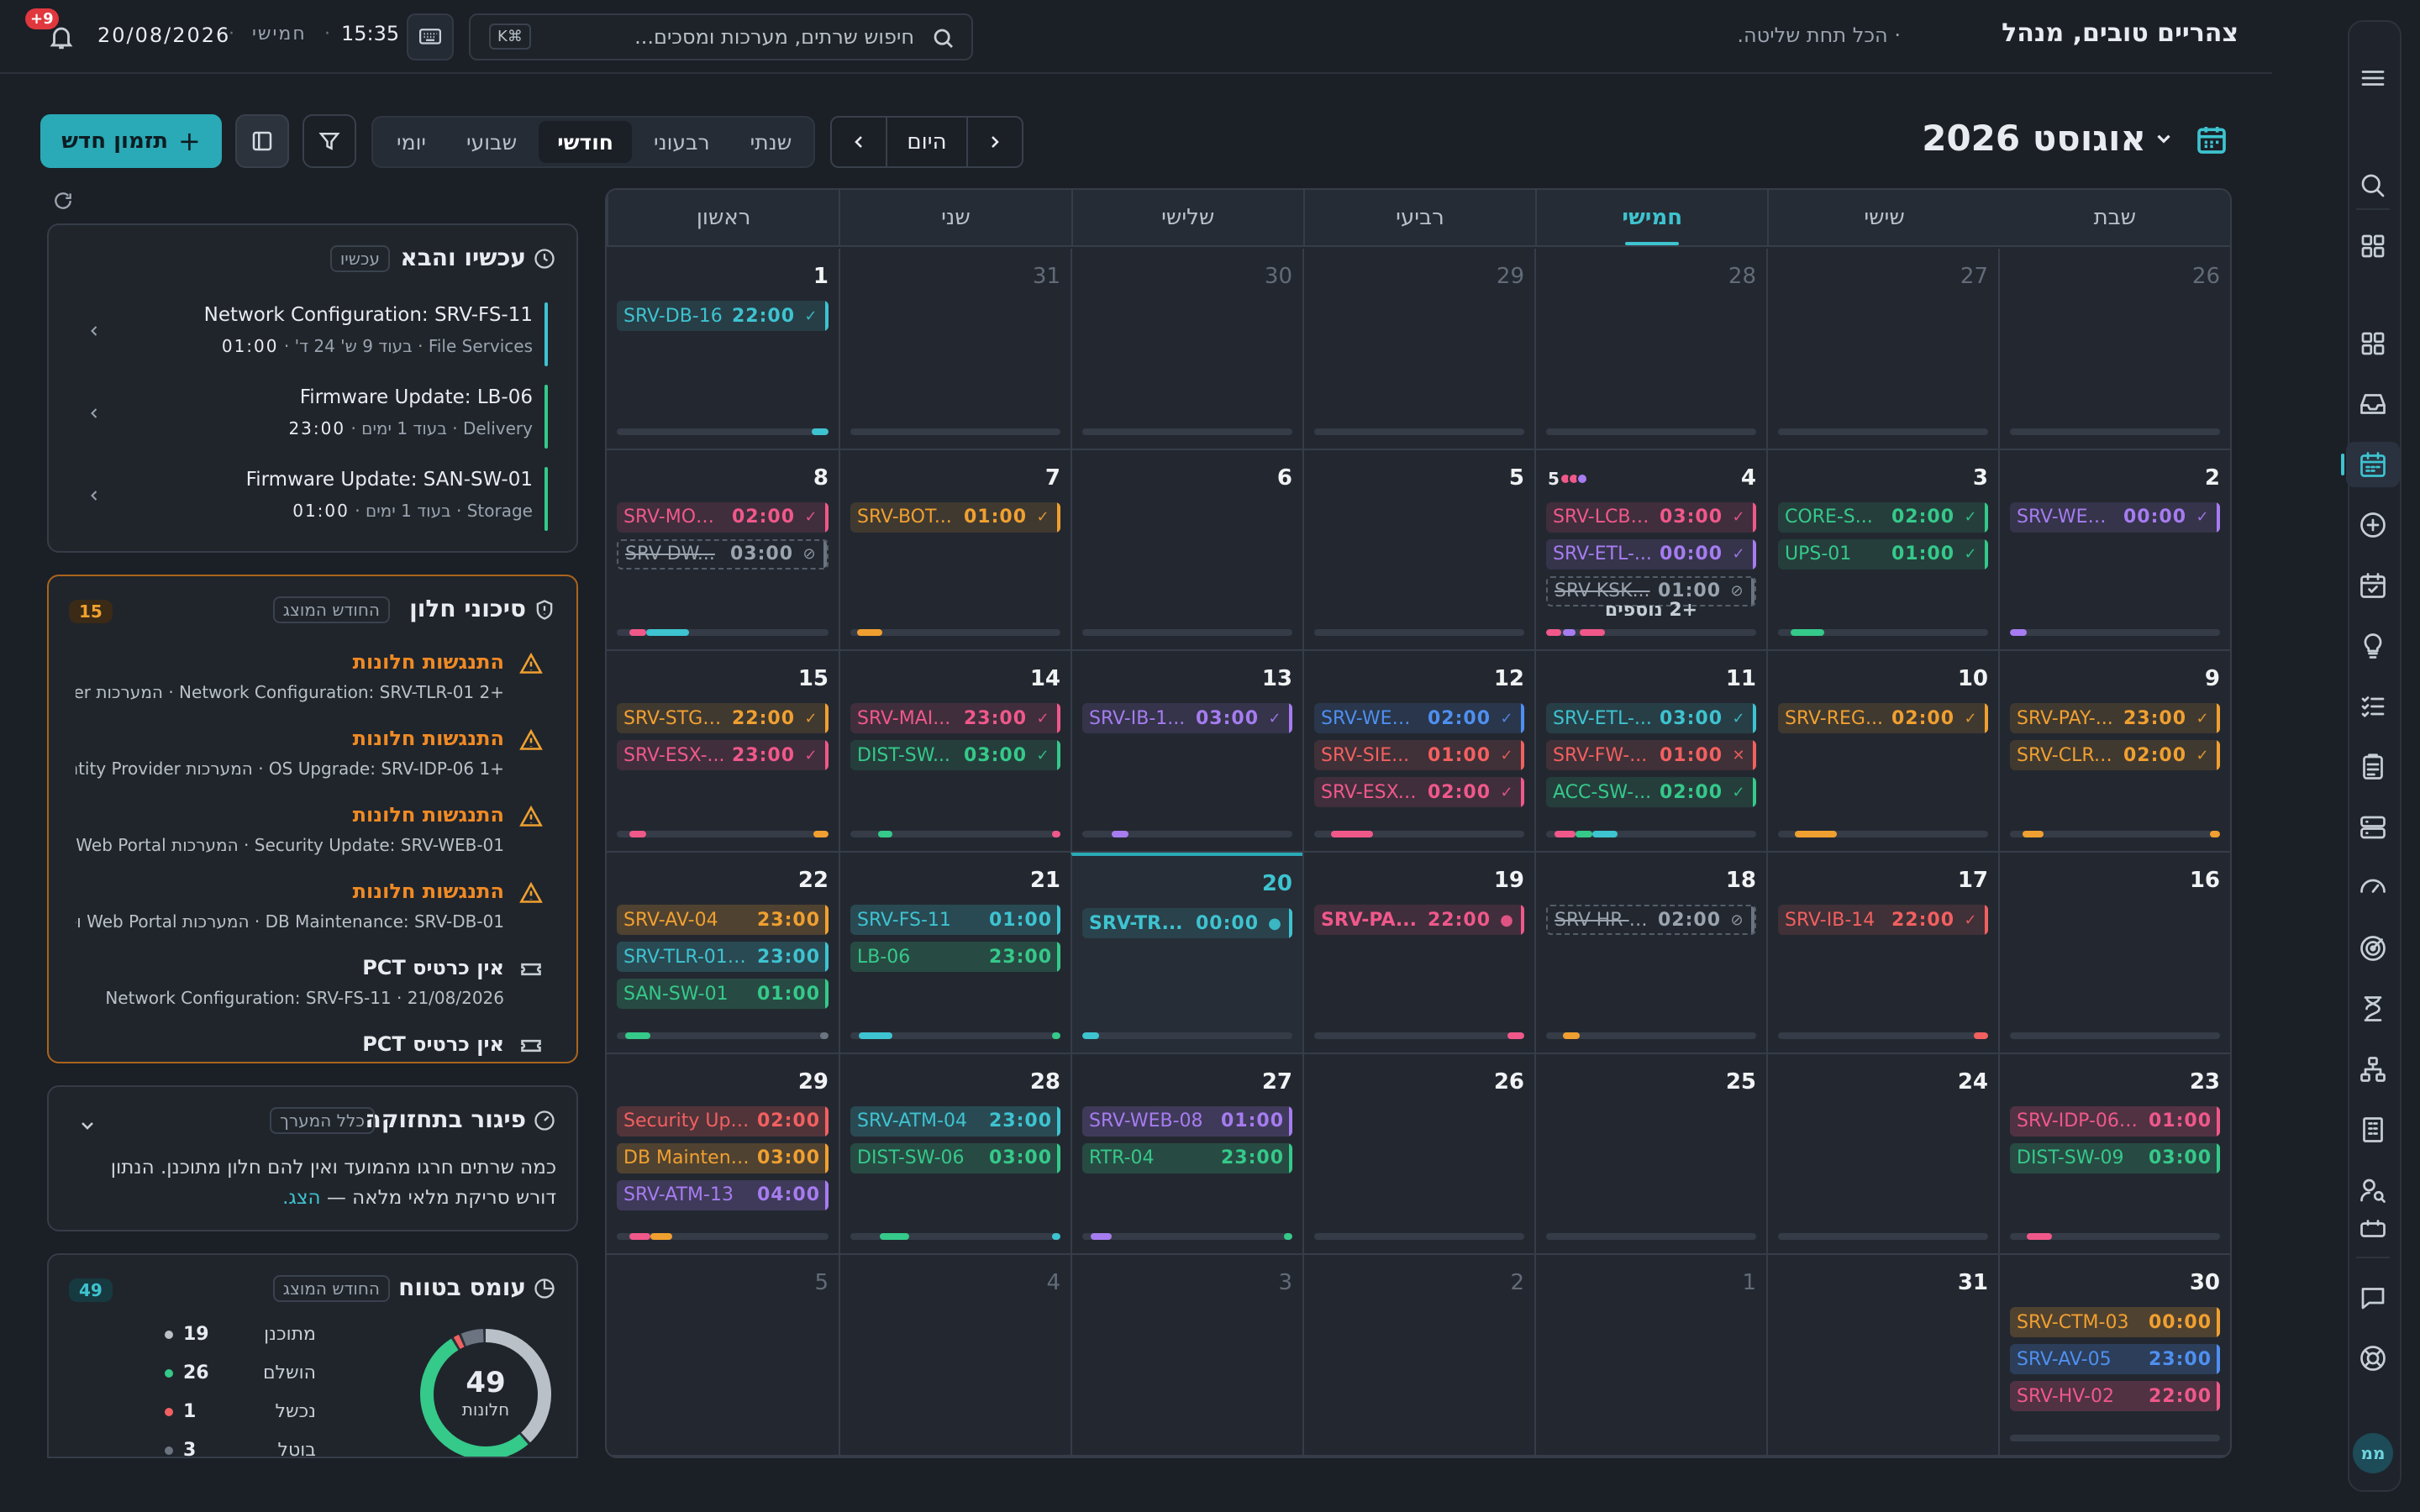  Describe the element at coordinates (723, 1194) in the screenshot. I see `event-chip: SRV-ATM-13 04:00` at that location.